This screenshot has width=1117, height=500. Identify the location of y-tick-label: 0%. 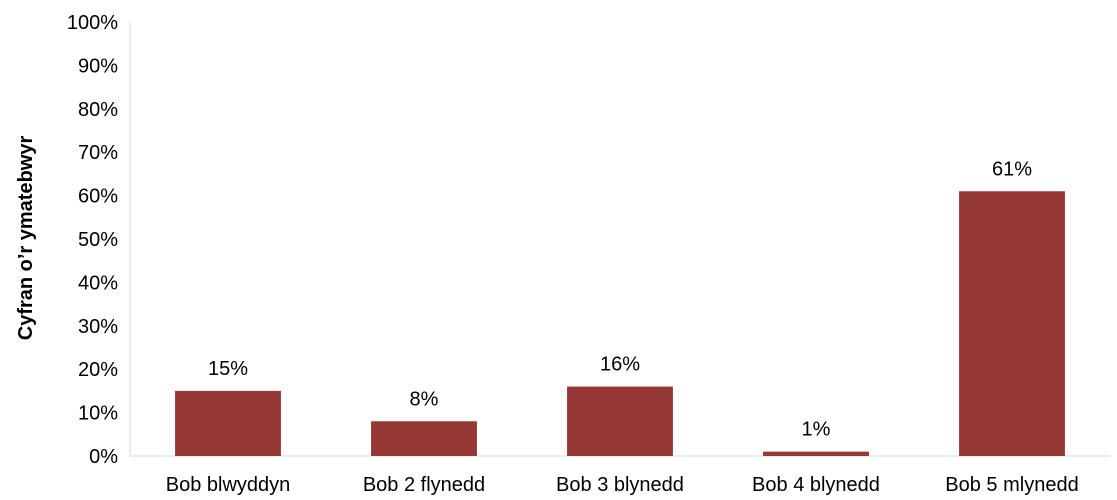
(103, 457).